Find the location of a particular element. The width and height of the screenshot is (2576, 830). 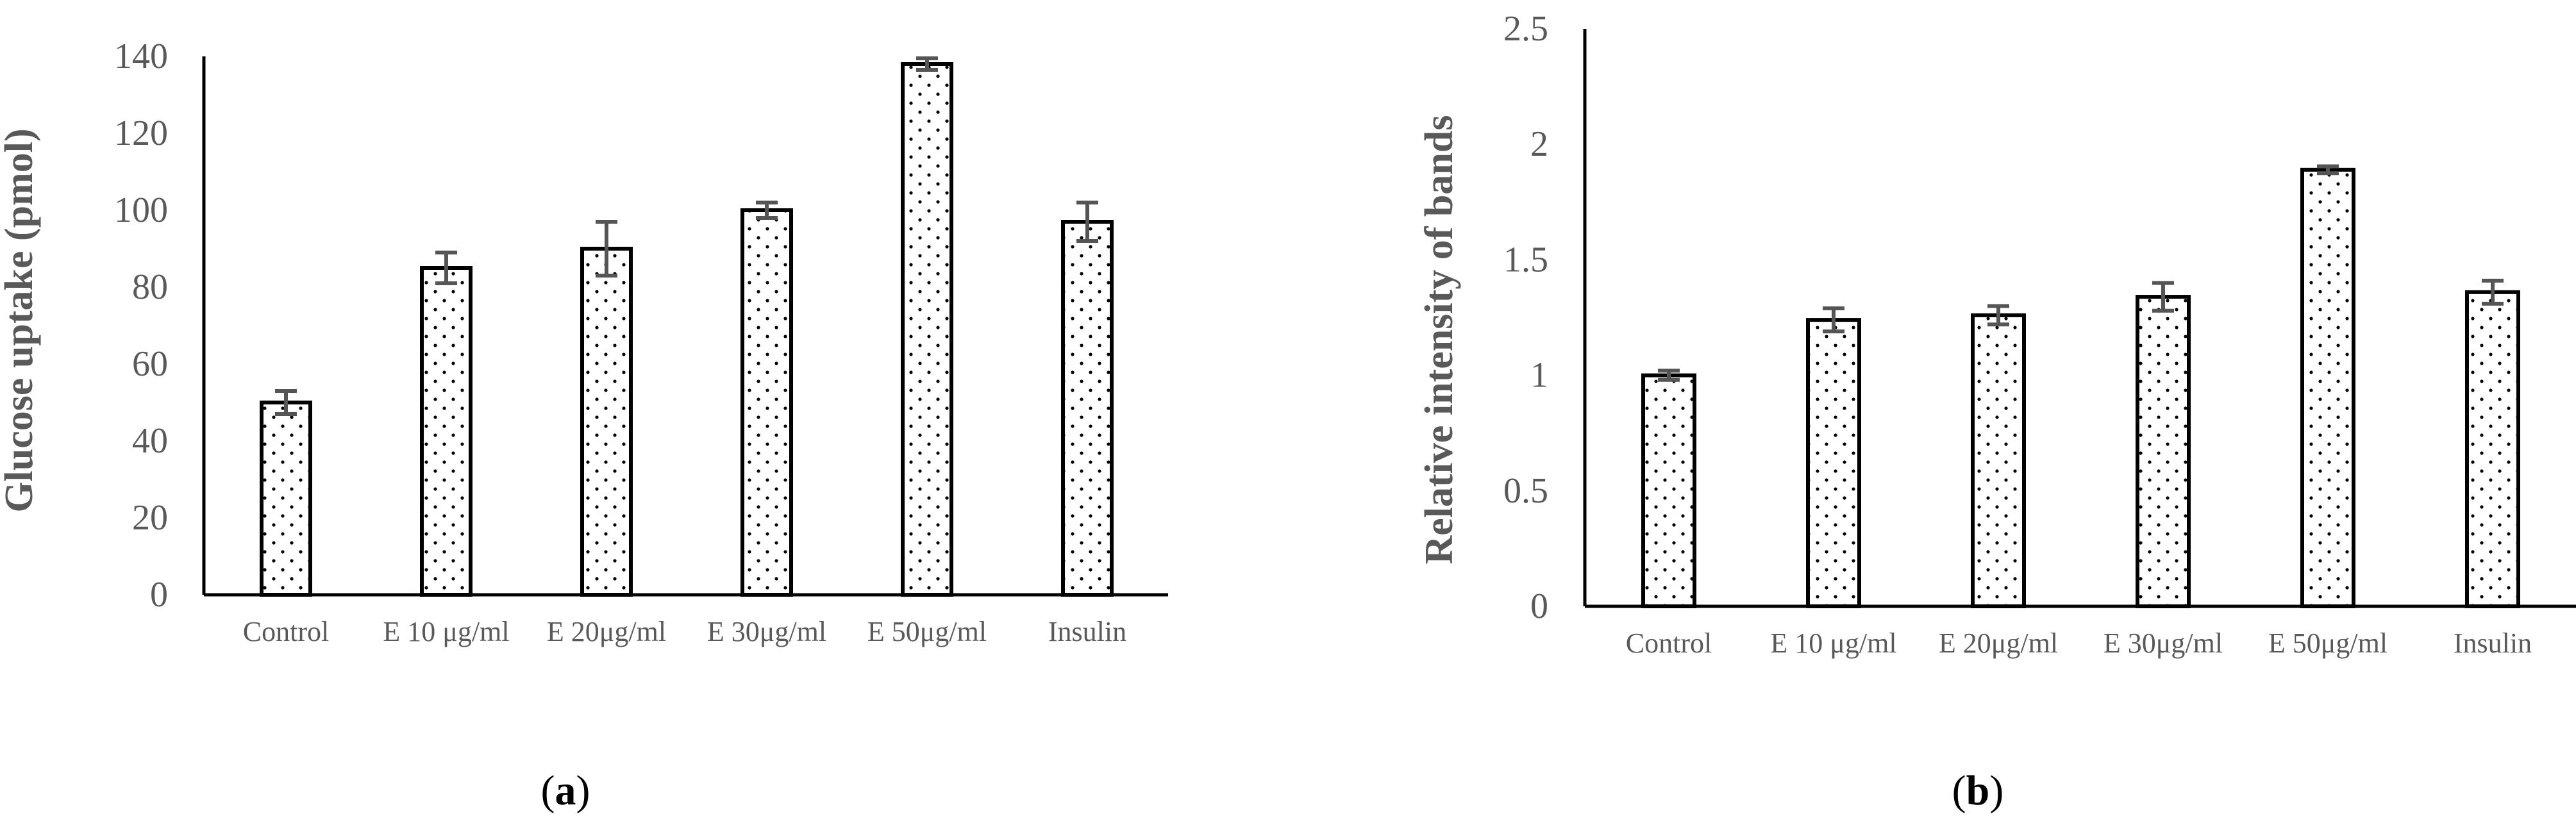

y-tick-label: 140 is located at coordinates (141, 57).